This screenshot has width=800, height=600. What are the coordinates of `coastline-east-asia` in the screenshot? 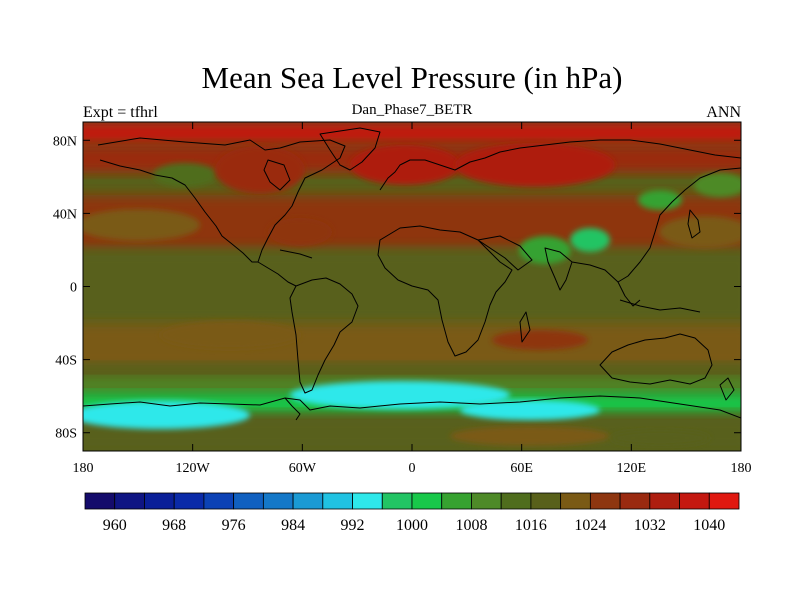 It's located at (656, 225).